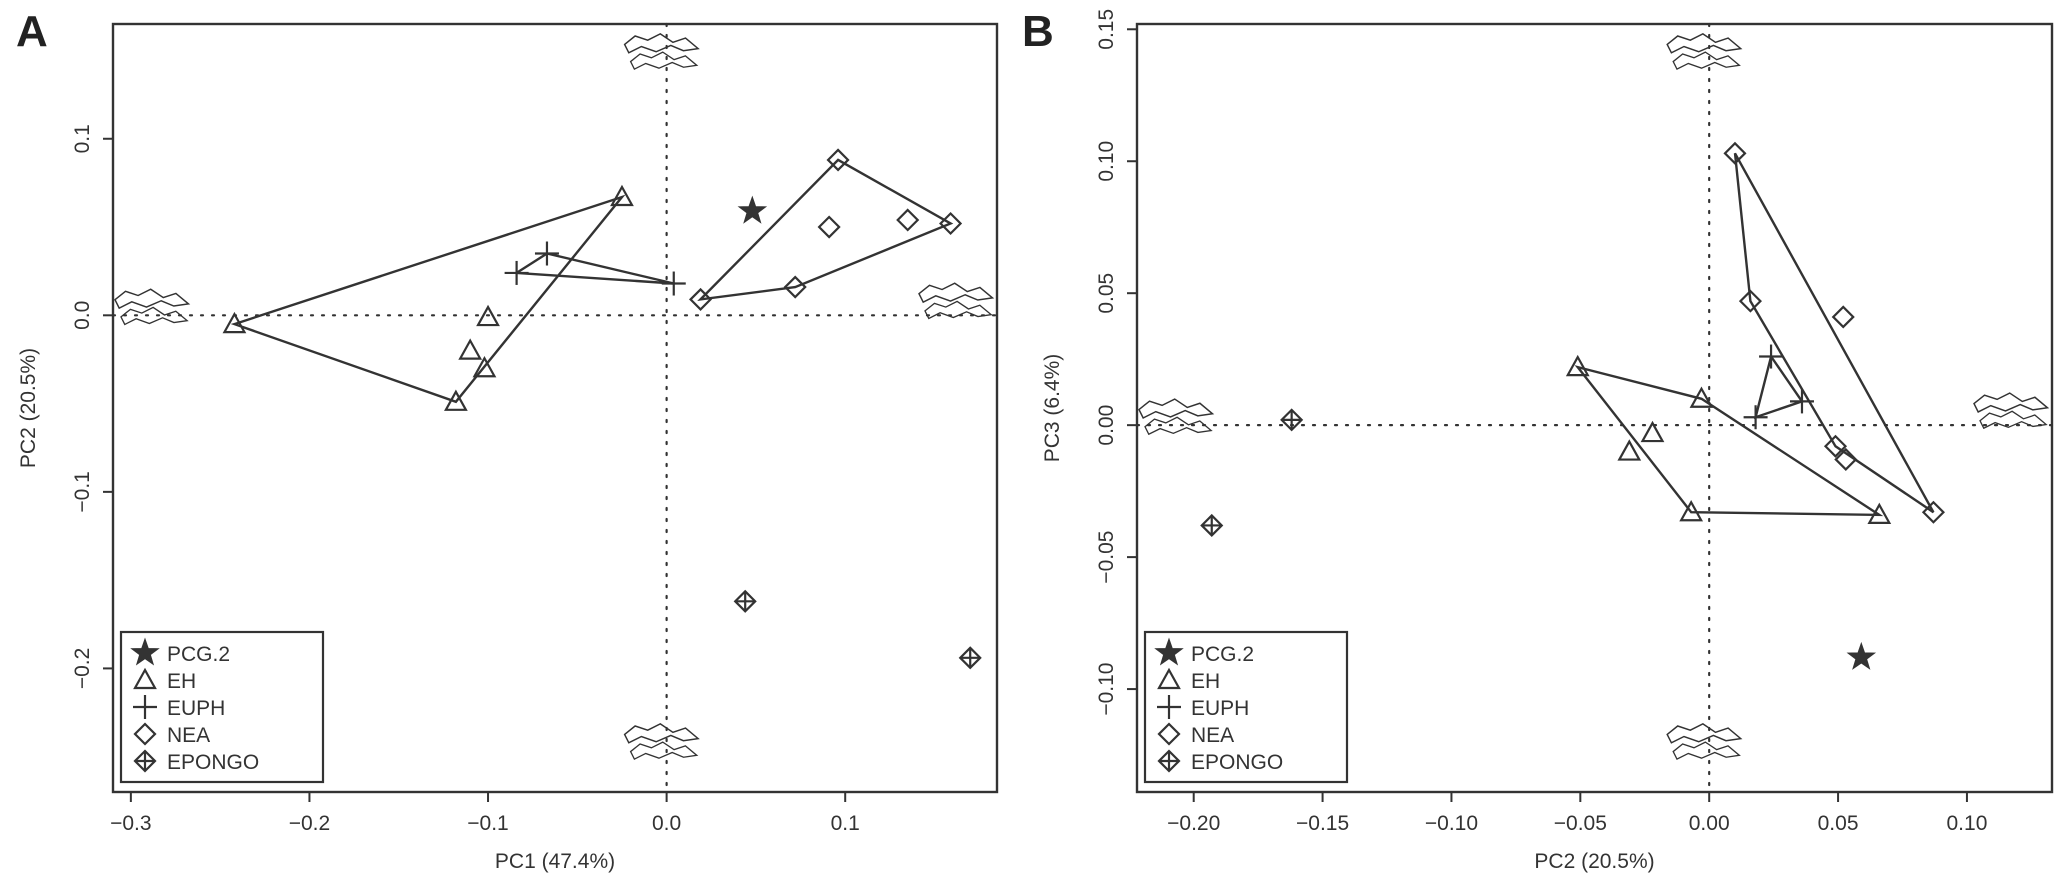  I want to click on hull-nea, so click(825, 230).